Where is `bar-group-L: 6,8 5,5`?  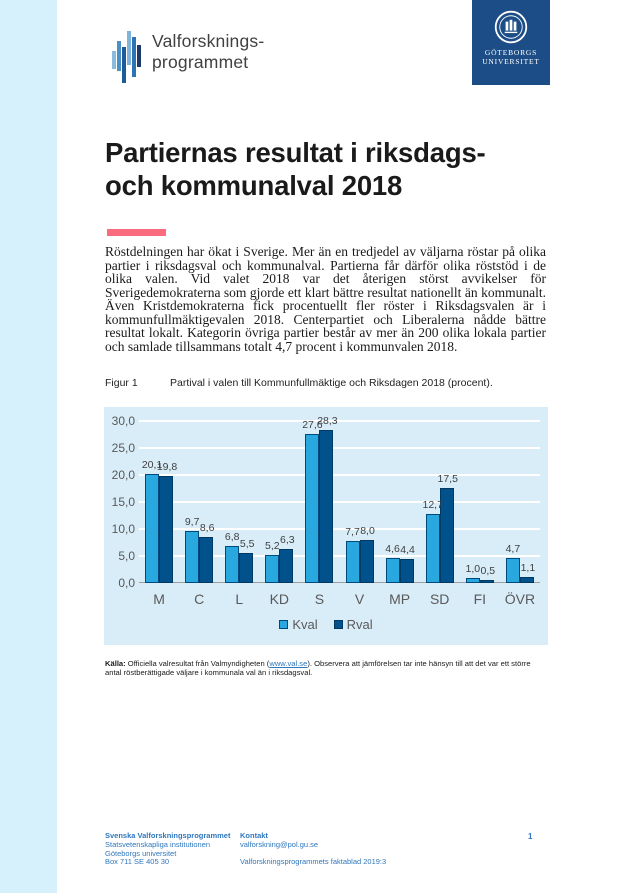
bar-group-L: 6,8 5,5 is located at coordinates (239, 502).